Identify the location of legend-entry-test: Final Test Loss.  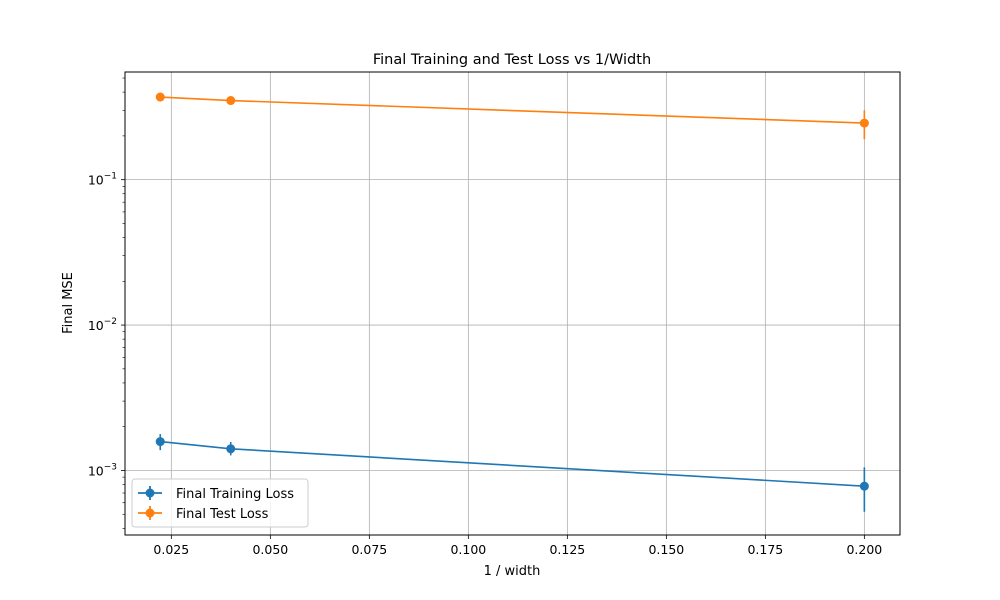
(203, 514).